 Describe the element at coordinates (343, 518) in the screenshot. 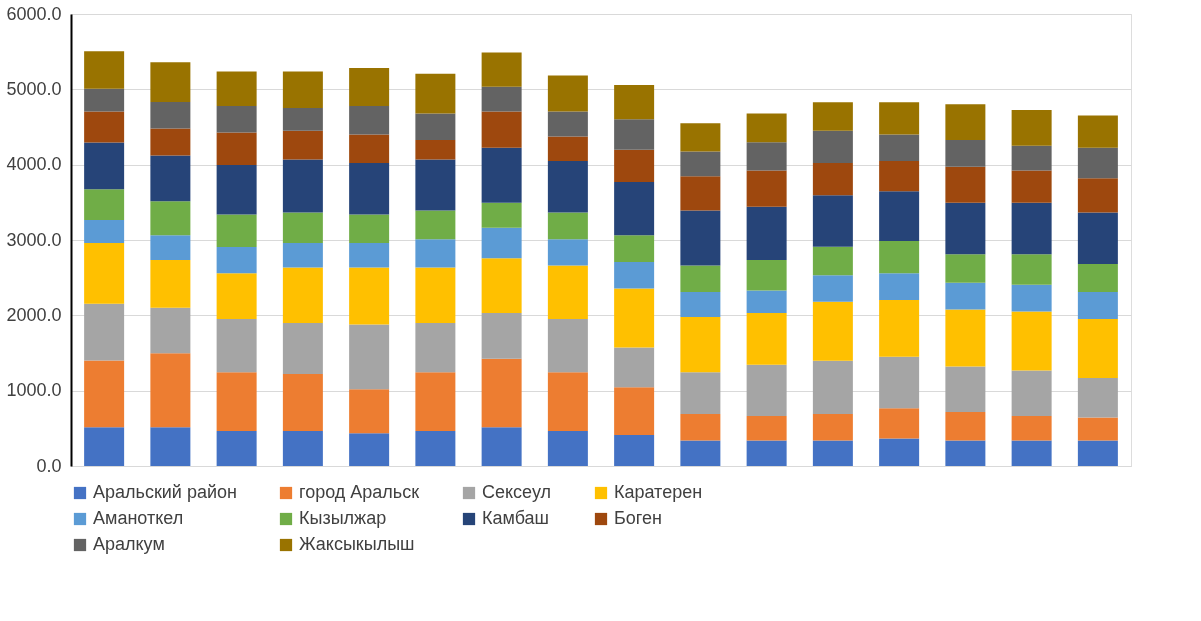

I see `legend-label: Кызылжар` at that location.